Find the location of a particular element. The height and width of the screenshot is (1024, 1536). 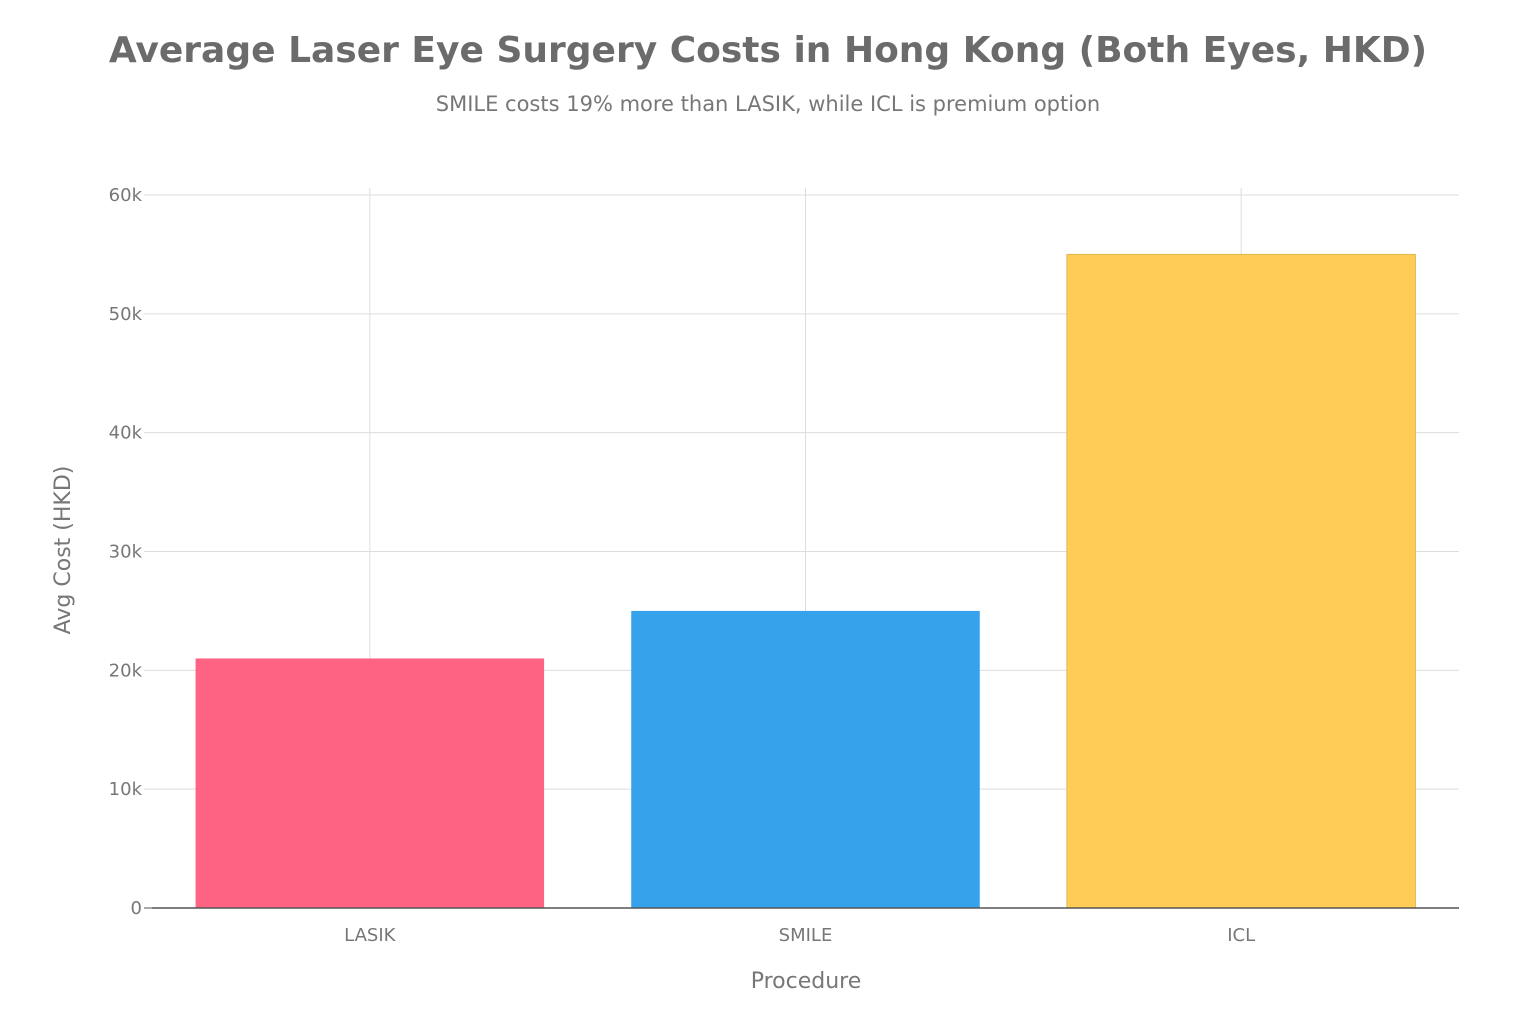

y-tick-label: 40k is located at coordinates (126, 433).